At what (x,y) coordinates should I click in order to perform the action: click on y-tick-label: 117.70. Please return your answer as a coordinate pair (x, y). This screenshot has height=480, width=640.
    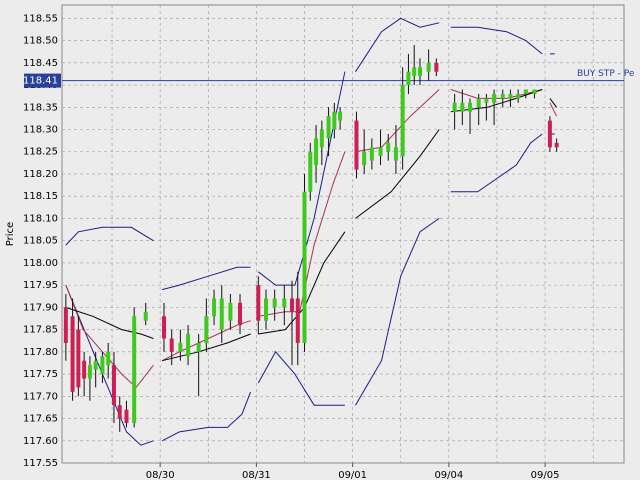
    Looking at the image, I should click on (40, 396).